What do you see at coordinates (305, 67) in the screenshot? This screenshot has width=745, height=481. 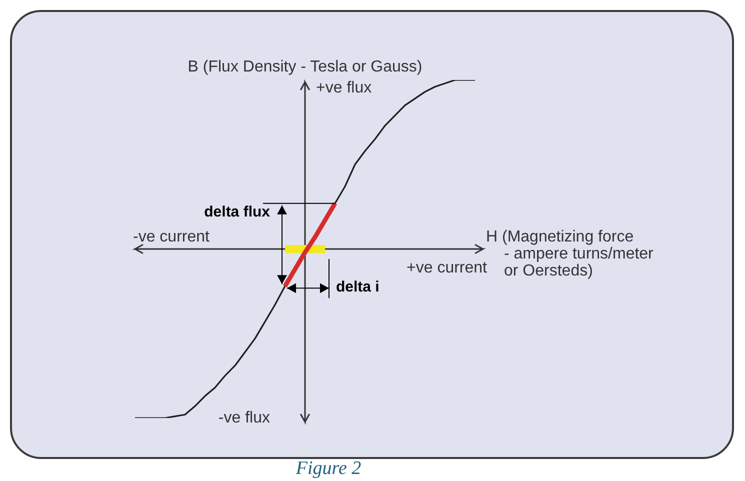 I see `y-axis-title: B (Flux Density - Tesla or Gauss)` at bounding box center [305, 67].